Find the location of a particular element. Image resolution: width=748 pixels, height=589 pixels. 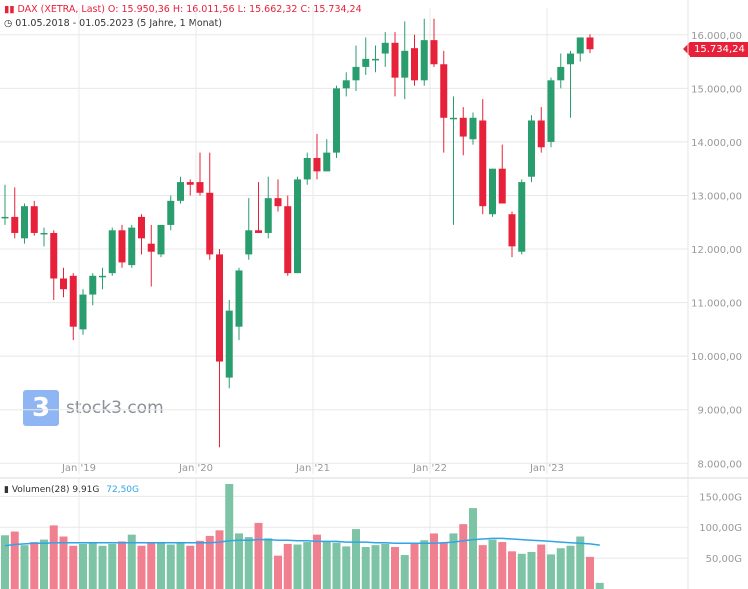

logo-mark: 3 is located at coordinates (41, 408).